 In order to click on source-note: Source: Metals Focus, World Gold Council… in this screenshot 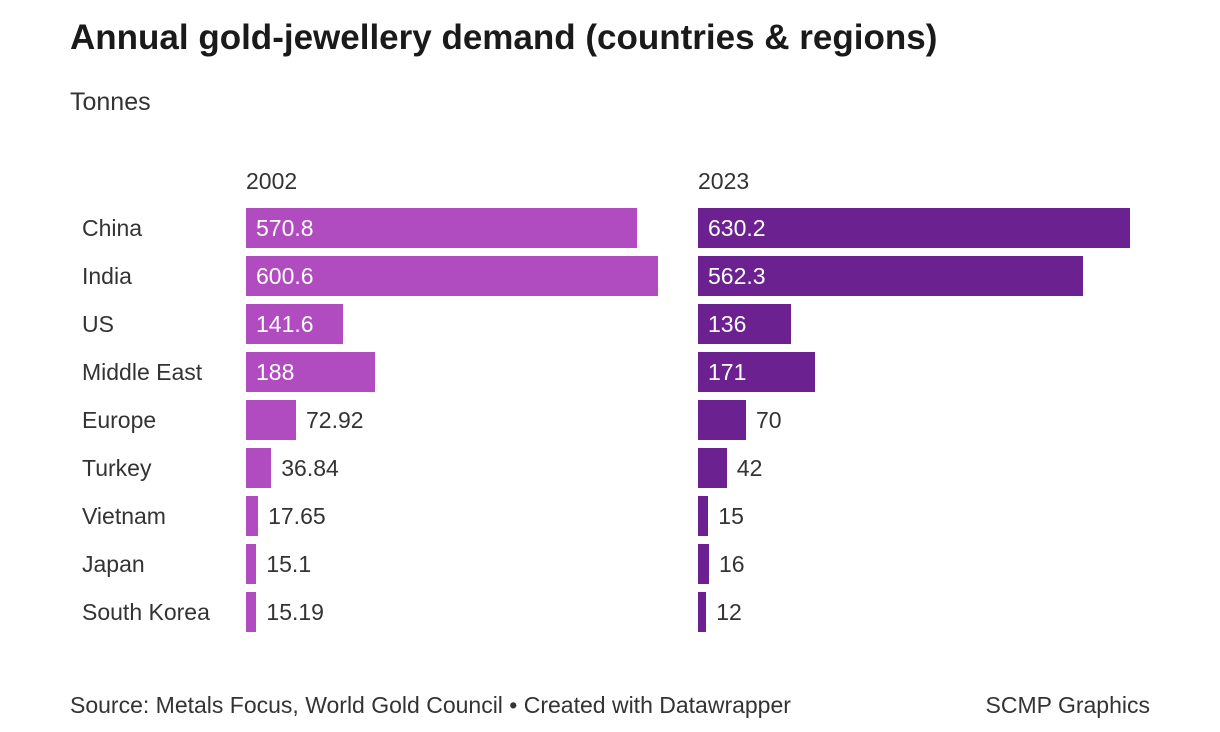, I will do `click(430, 705)`.